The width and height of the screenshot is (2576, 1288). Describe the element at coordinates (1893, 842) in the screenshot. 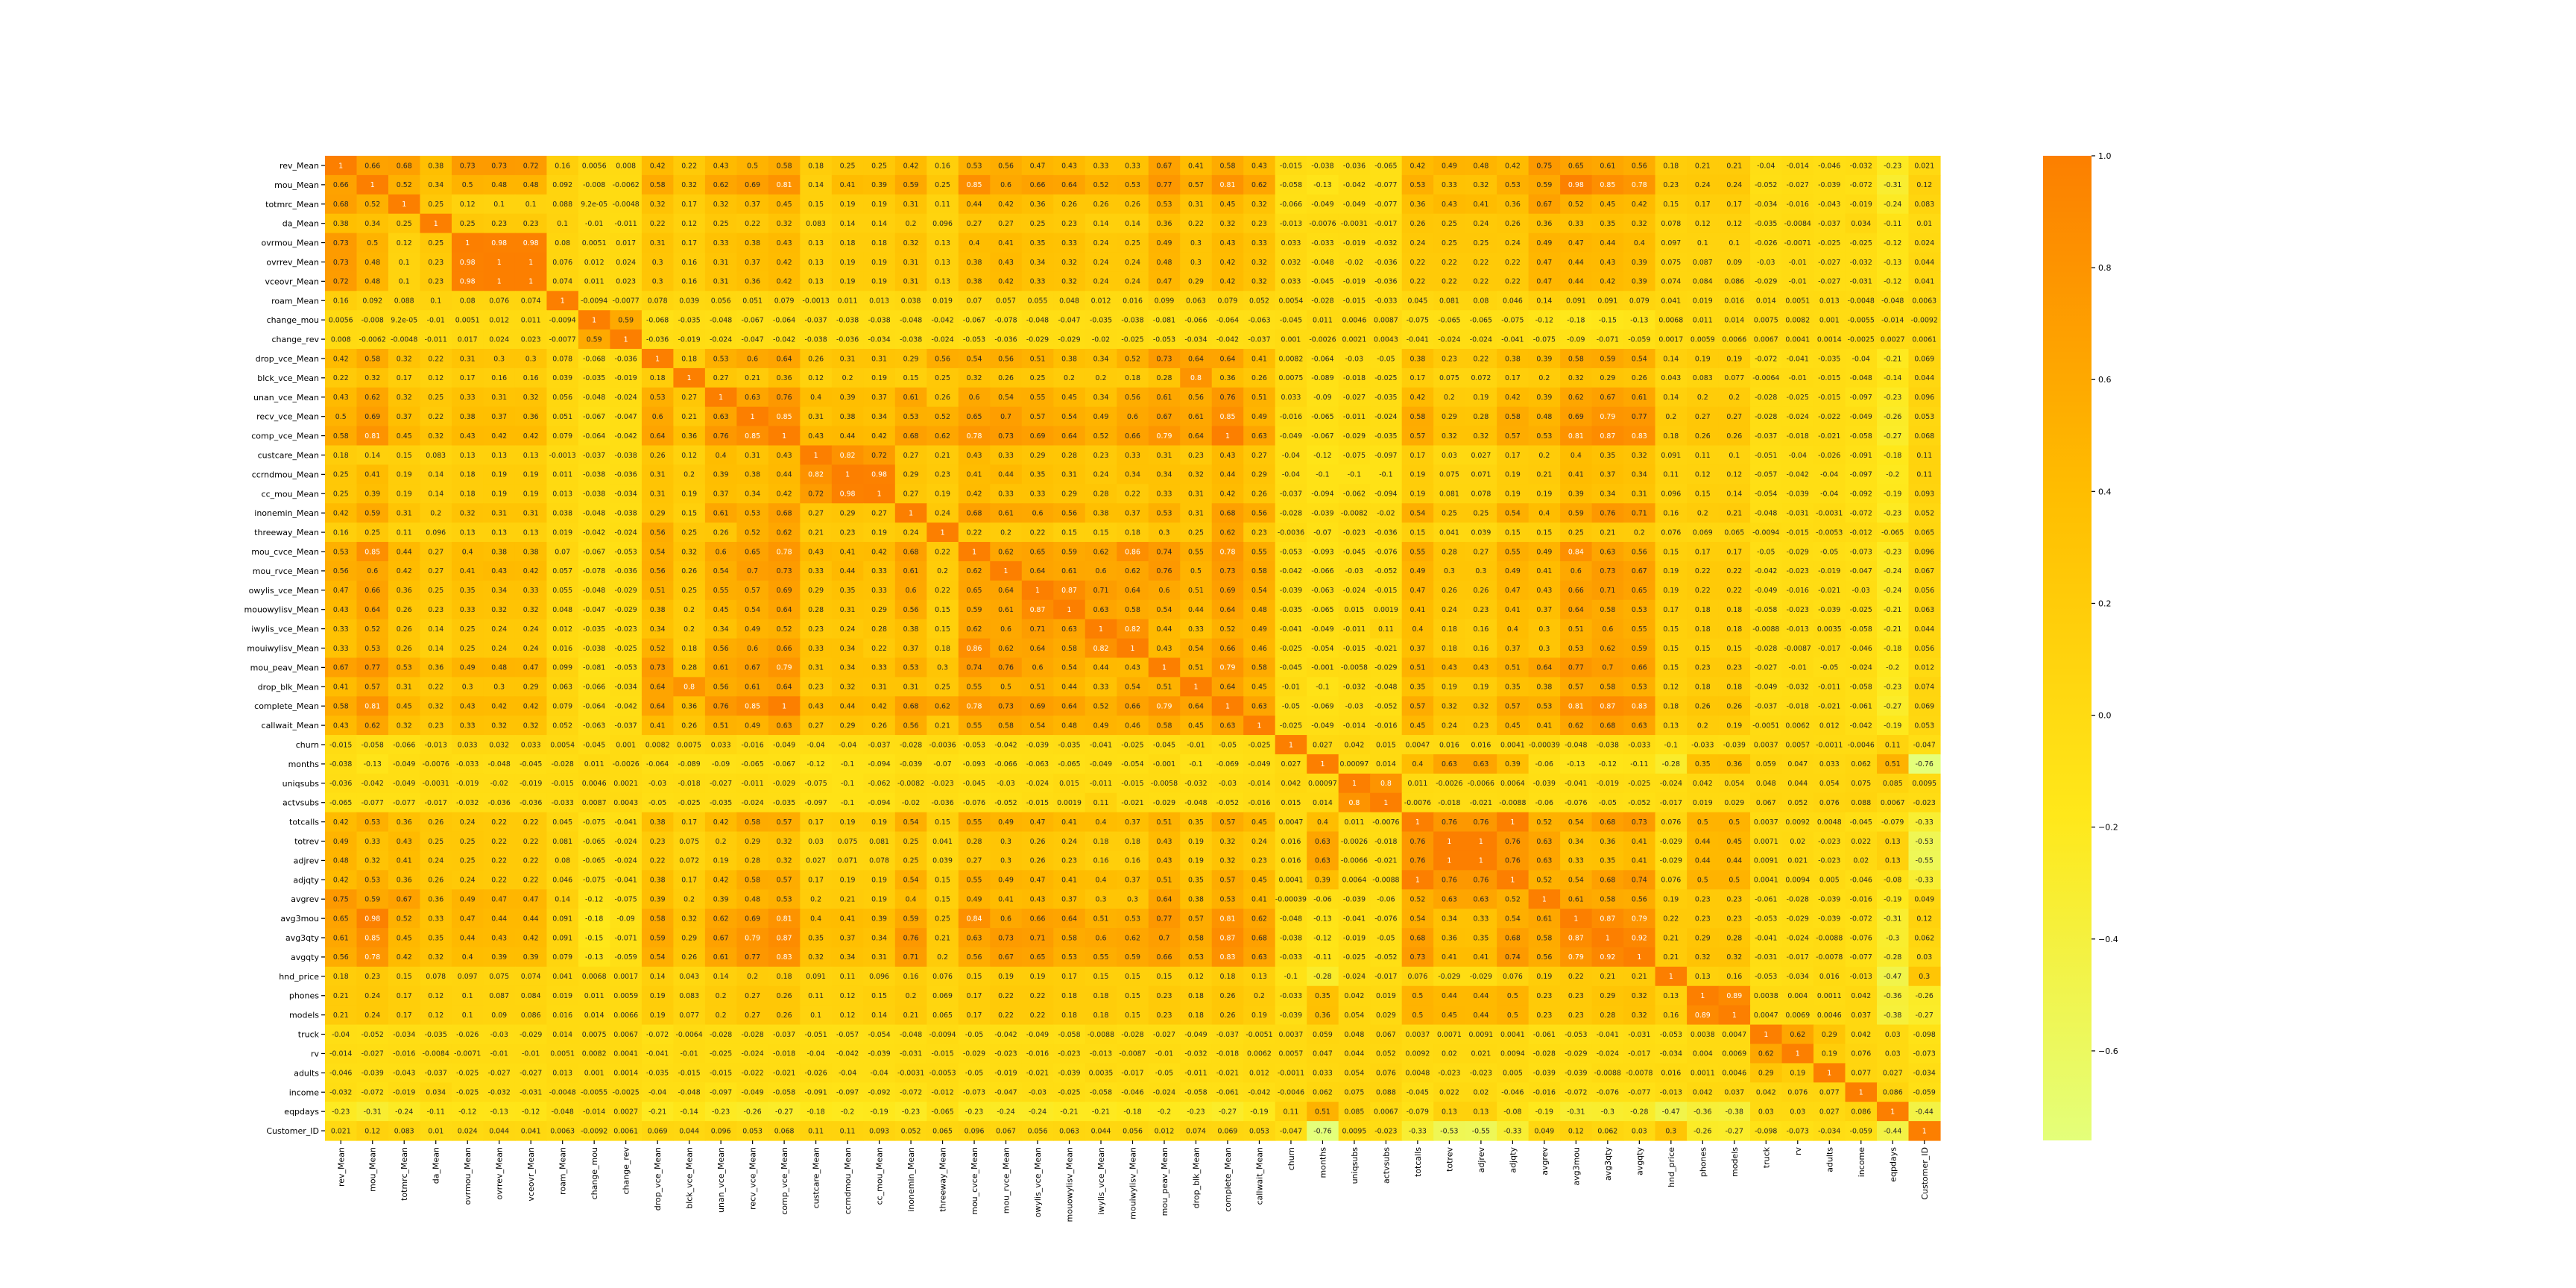

I see `cell-value-label: 0.13` at that location.